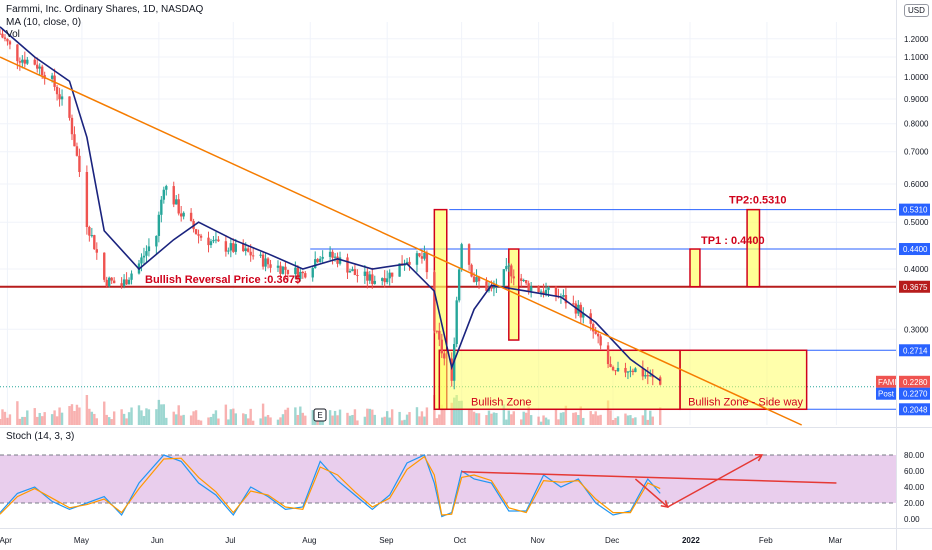 The width and height of the screenshot is (932, 550). I want to click on price-tag-name, so click(886, 381).